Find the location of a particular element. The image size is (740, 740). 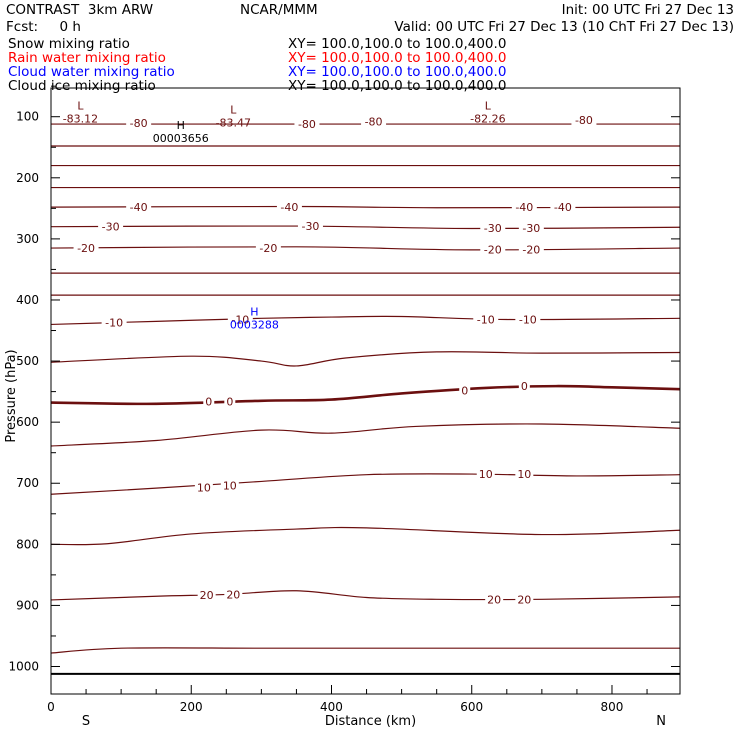

y-tick-label-9: 1000 is located at coordinates (23, 667).